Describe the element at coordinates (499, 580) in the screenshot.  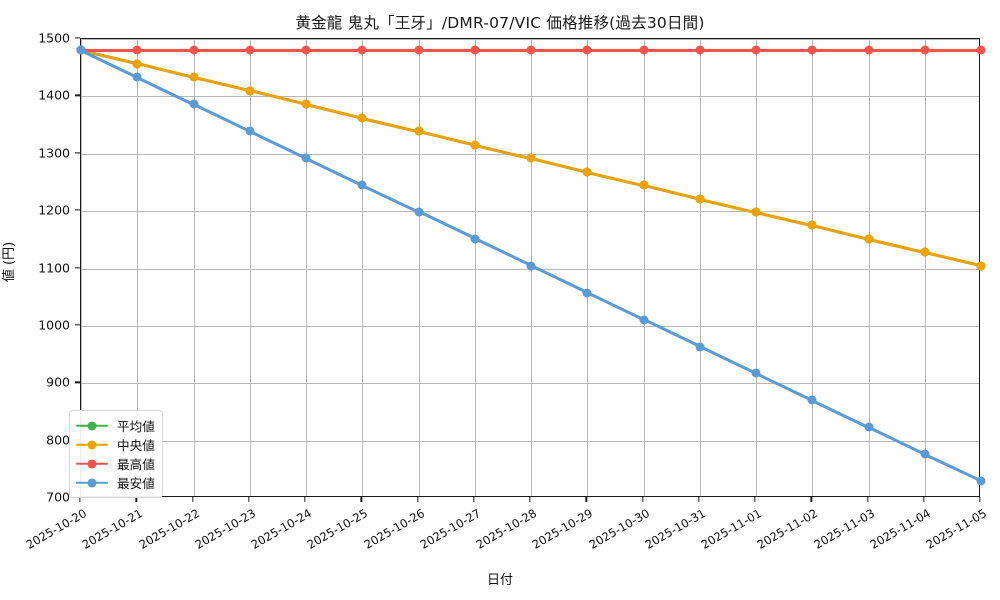
I see `x-axis-label: 日付` at that location.